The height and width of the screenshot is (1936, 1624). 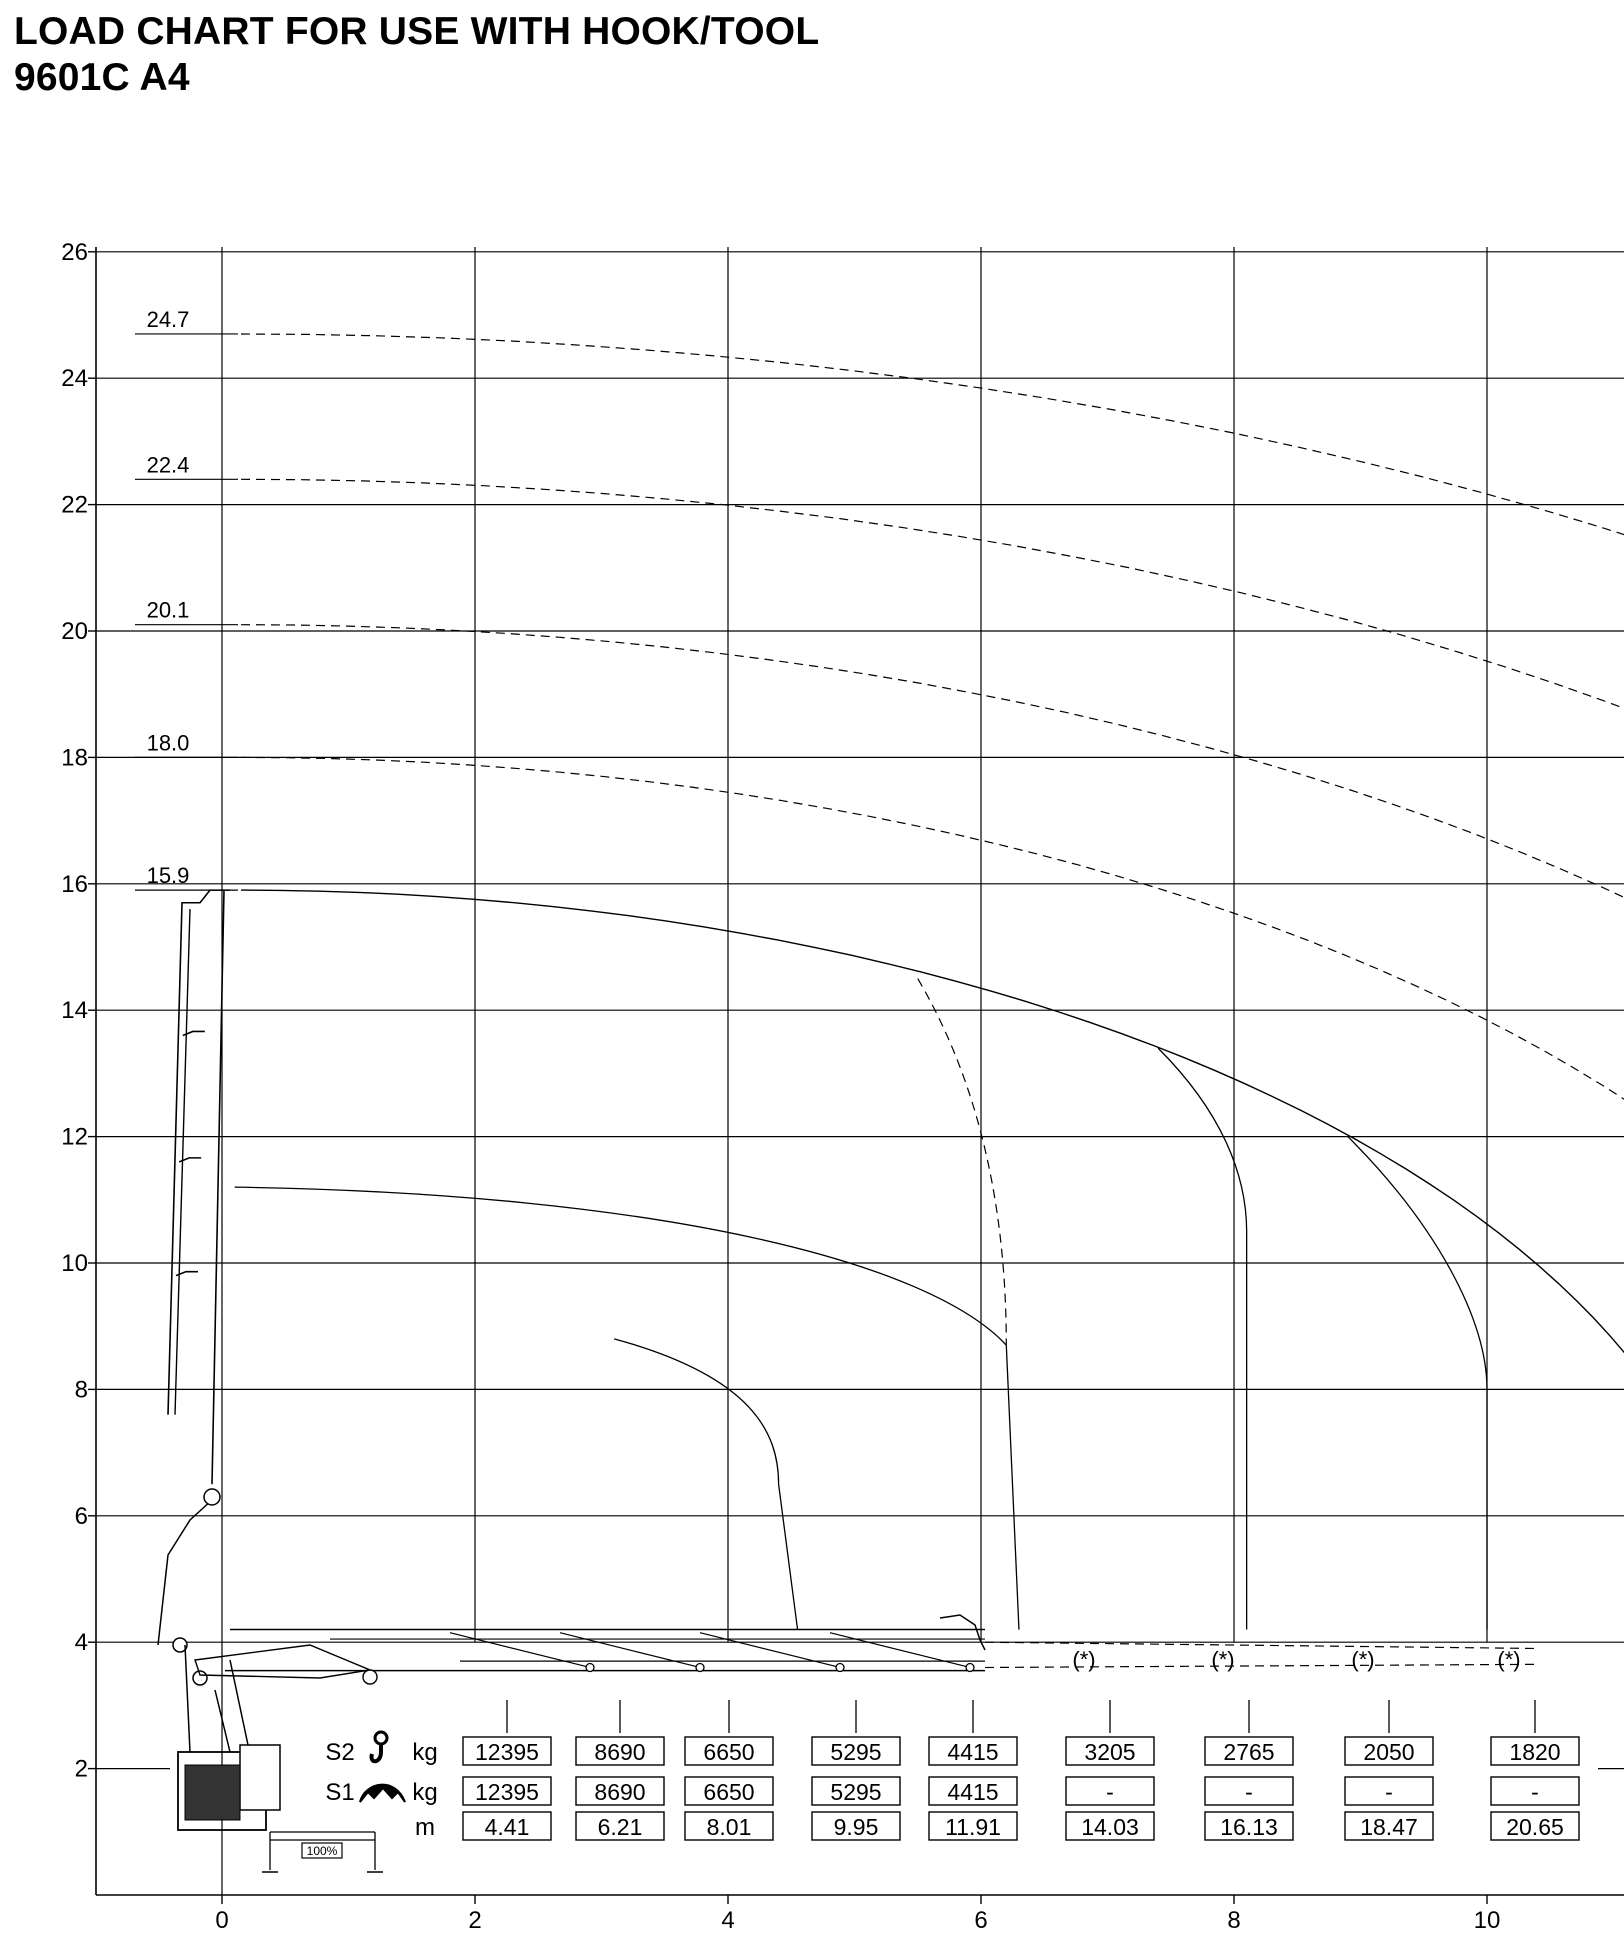 I want to click on s2-capacity-value: 1820, so click(x=1534, y=1752).